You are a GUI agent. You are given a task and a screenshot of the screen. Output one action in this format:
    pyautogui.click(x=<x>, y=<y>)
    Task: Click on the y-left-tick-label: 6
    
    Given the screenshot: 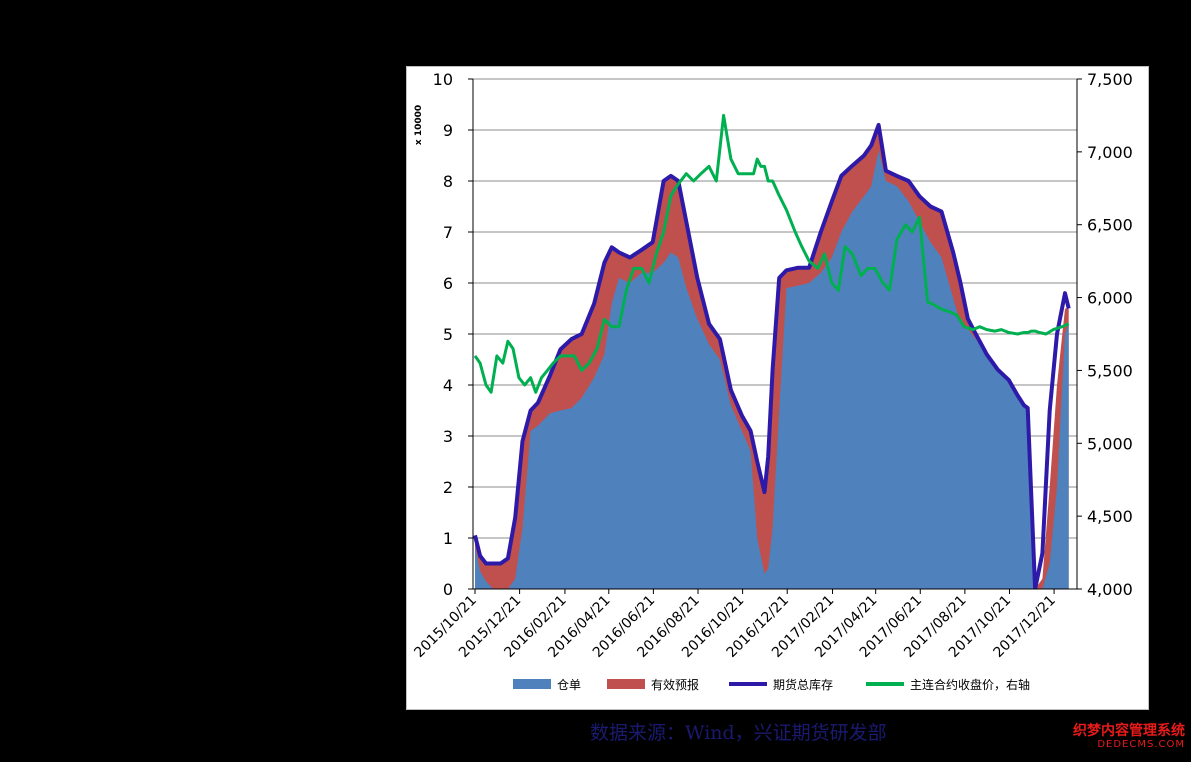 What is the action you would take?
    pyautogui.click(x=448, y=283)
    